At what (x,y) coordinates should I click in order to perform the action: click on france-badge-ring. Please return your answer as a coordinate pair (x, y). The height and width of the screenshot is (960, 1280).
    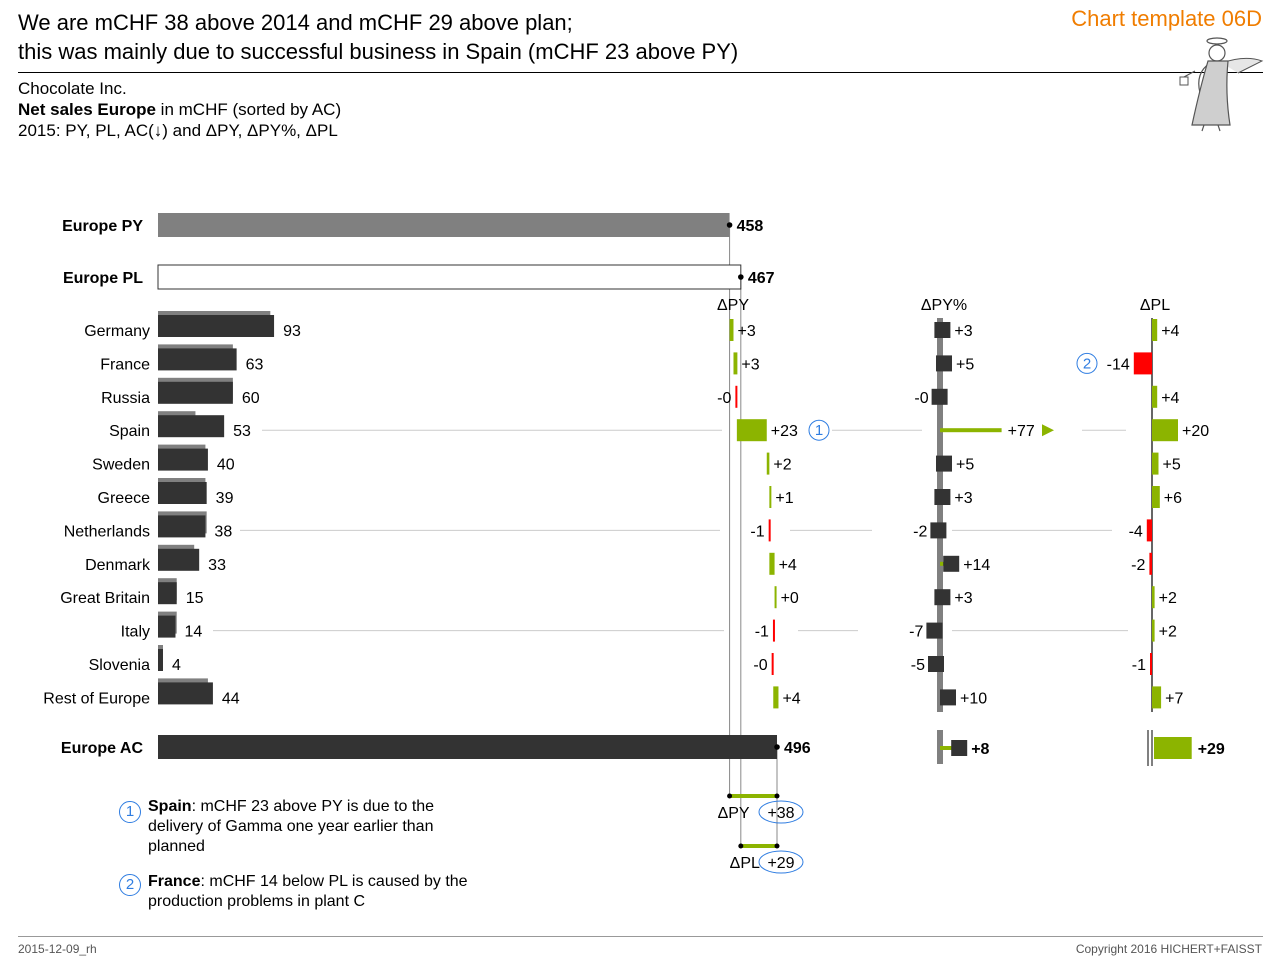
    Looking at the image, I should click on (1087, 363).